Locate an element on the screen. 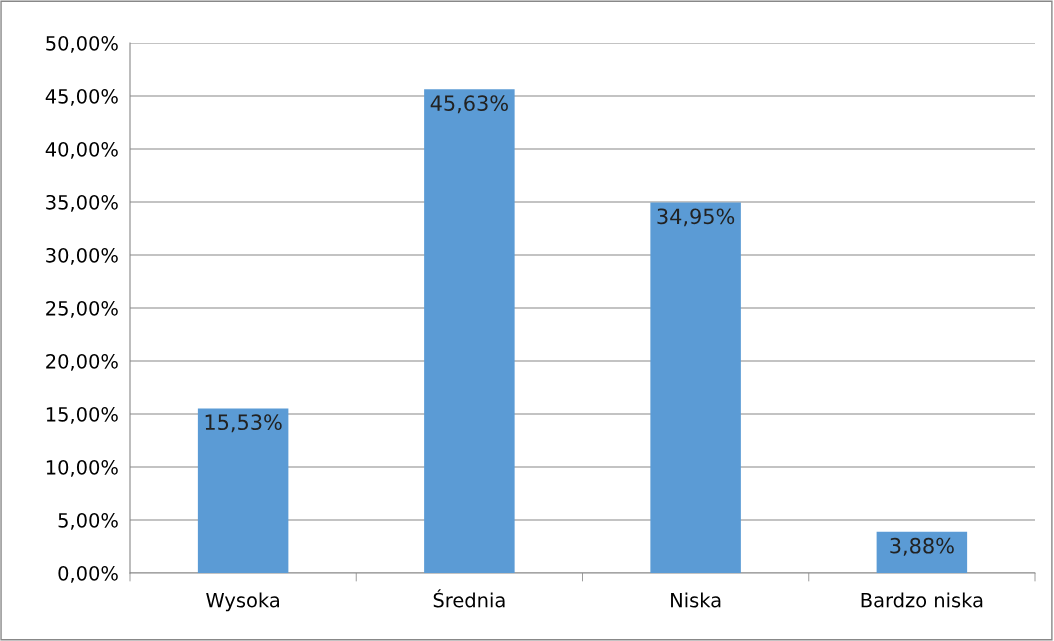 This screenshot has height=641, width=1054. data-label: 15,53% is located at coordinates (243, 423).